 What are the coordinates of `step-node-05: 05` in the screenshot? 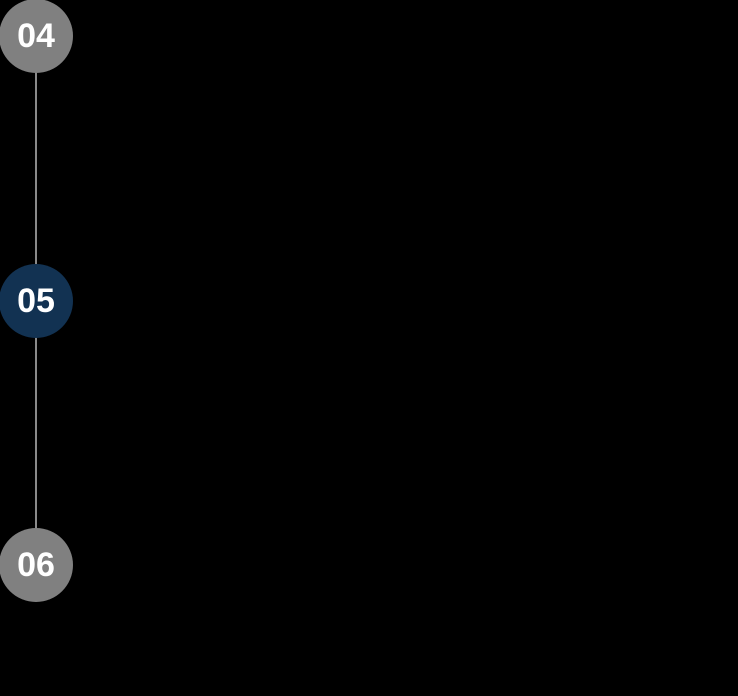 It's located at (36, 301).